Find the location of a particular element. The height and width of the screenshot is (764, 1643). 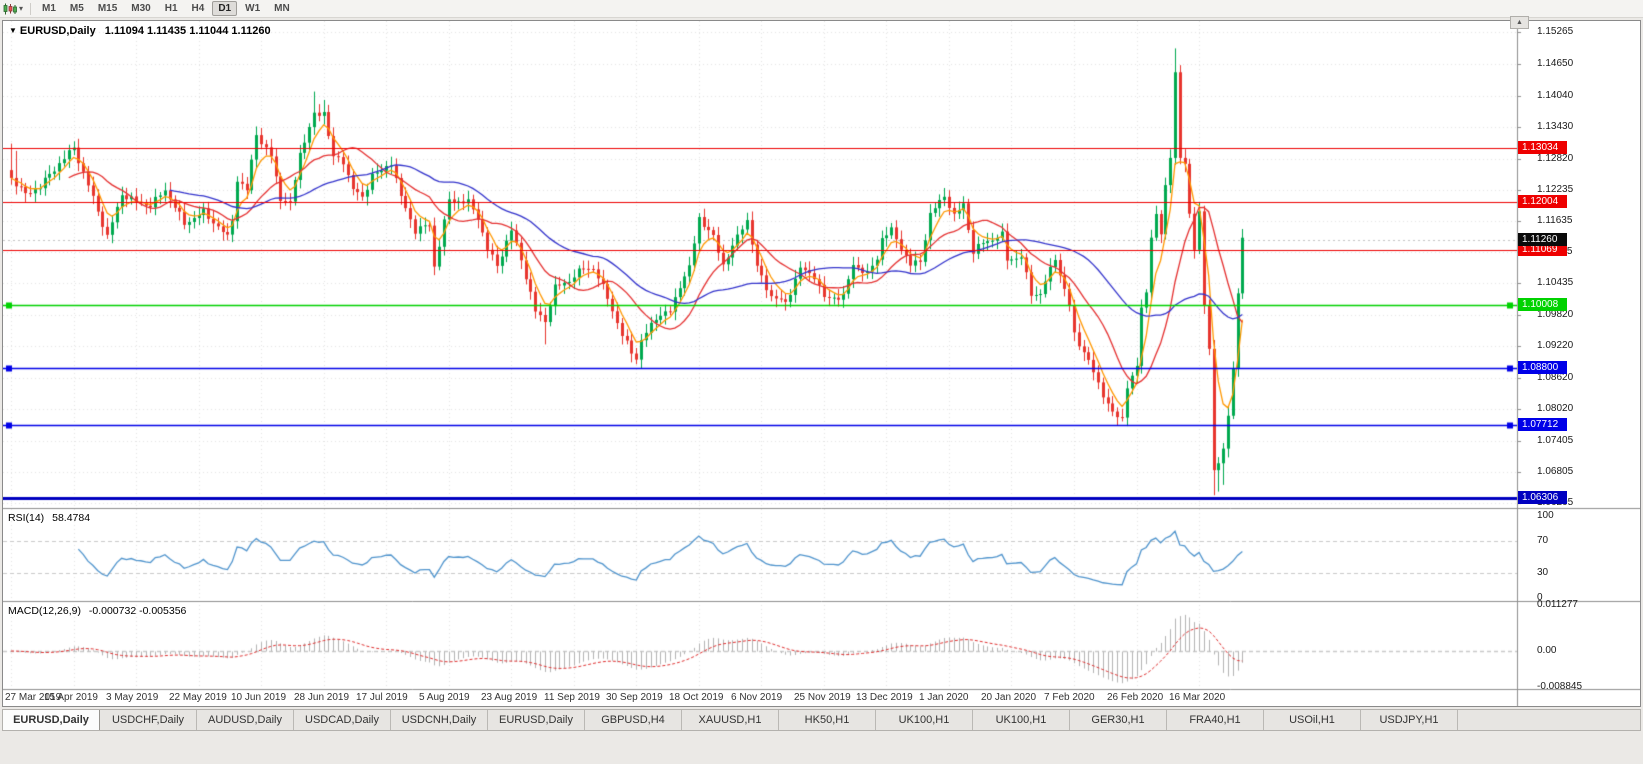

macd-label: MACD(12,26,9) -0.000732 -0.005356 is located at coordinates (97, 611).